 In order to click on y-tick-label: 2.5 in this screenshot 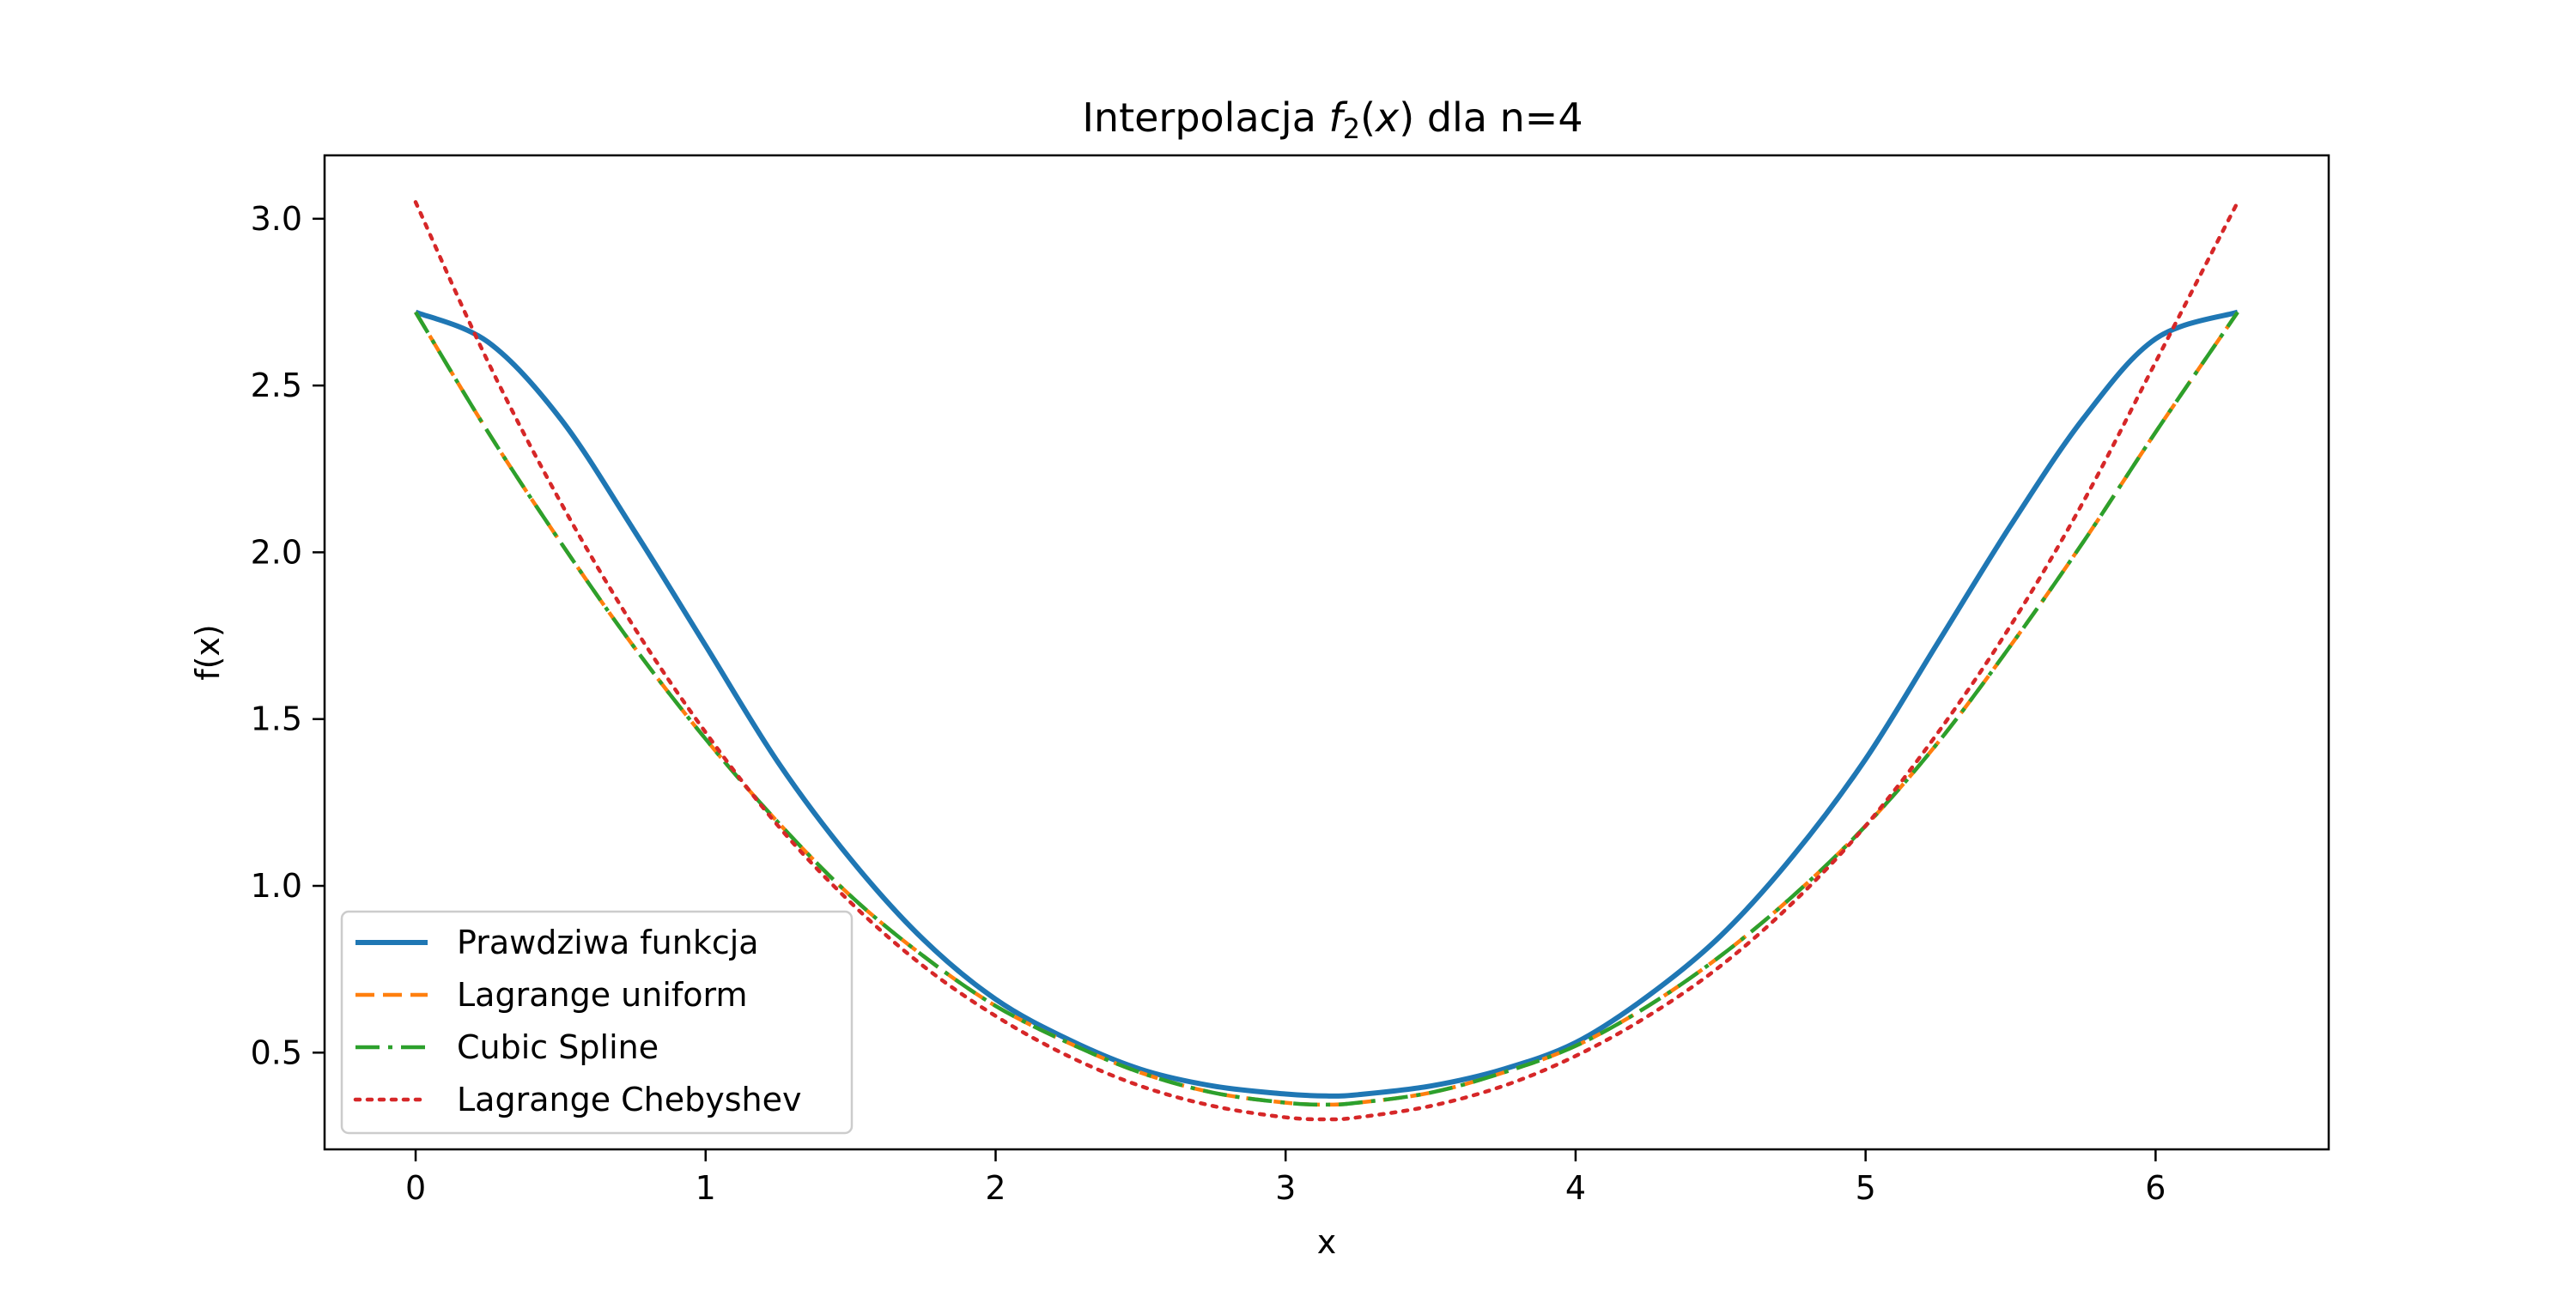, I will do `click(276, 386)`.